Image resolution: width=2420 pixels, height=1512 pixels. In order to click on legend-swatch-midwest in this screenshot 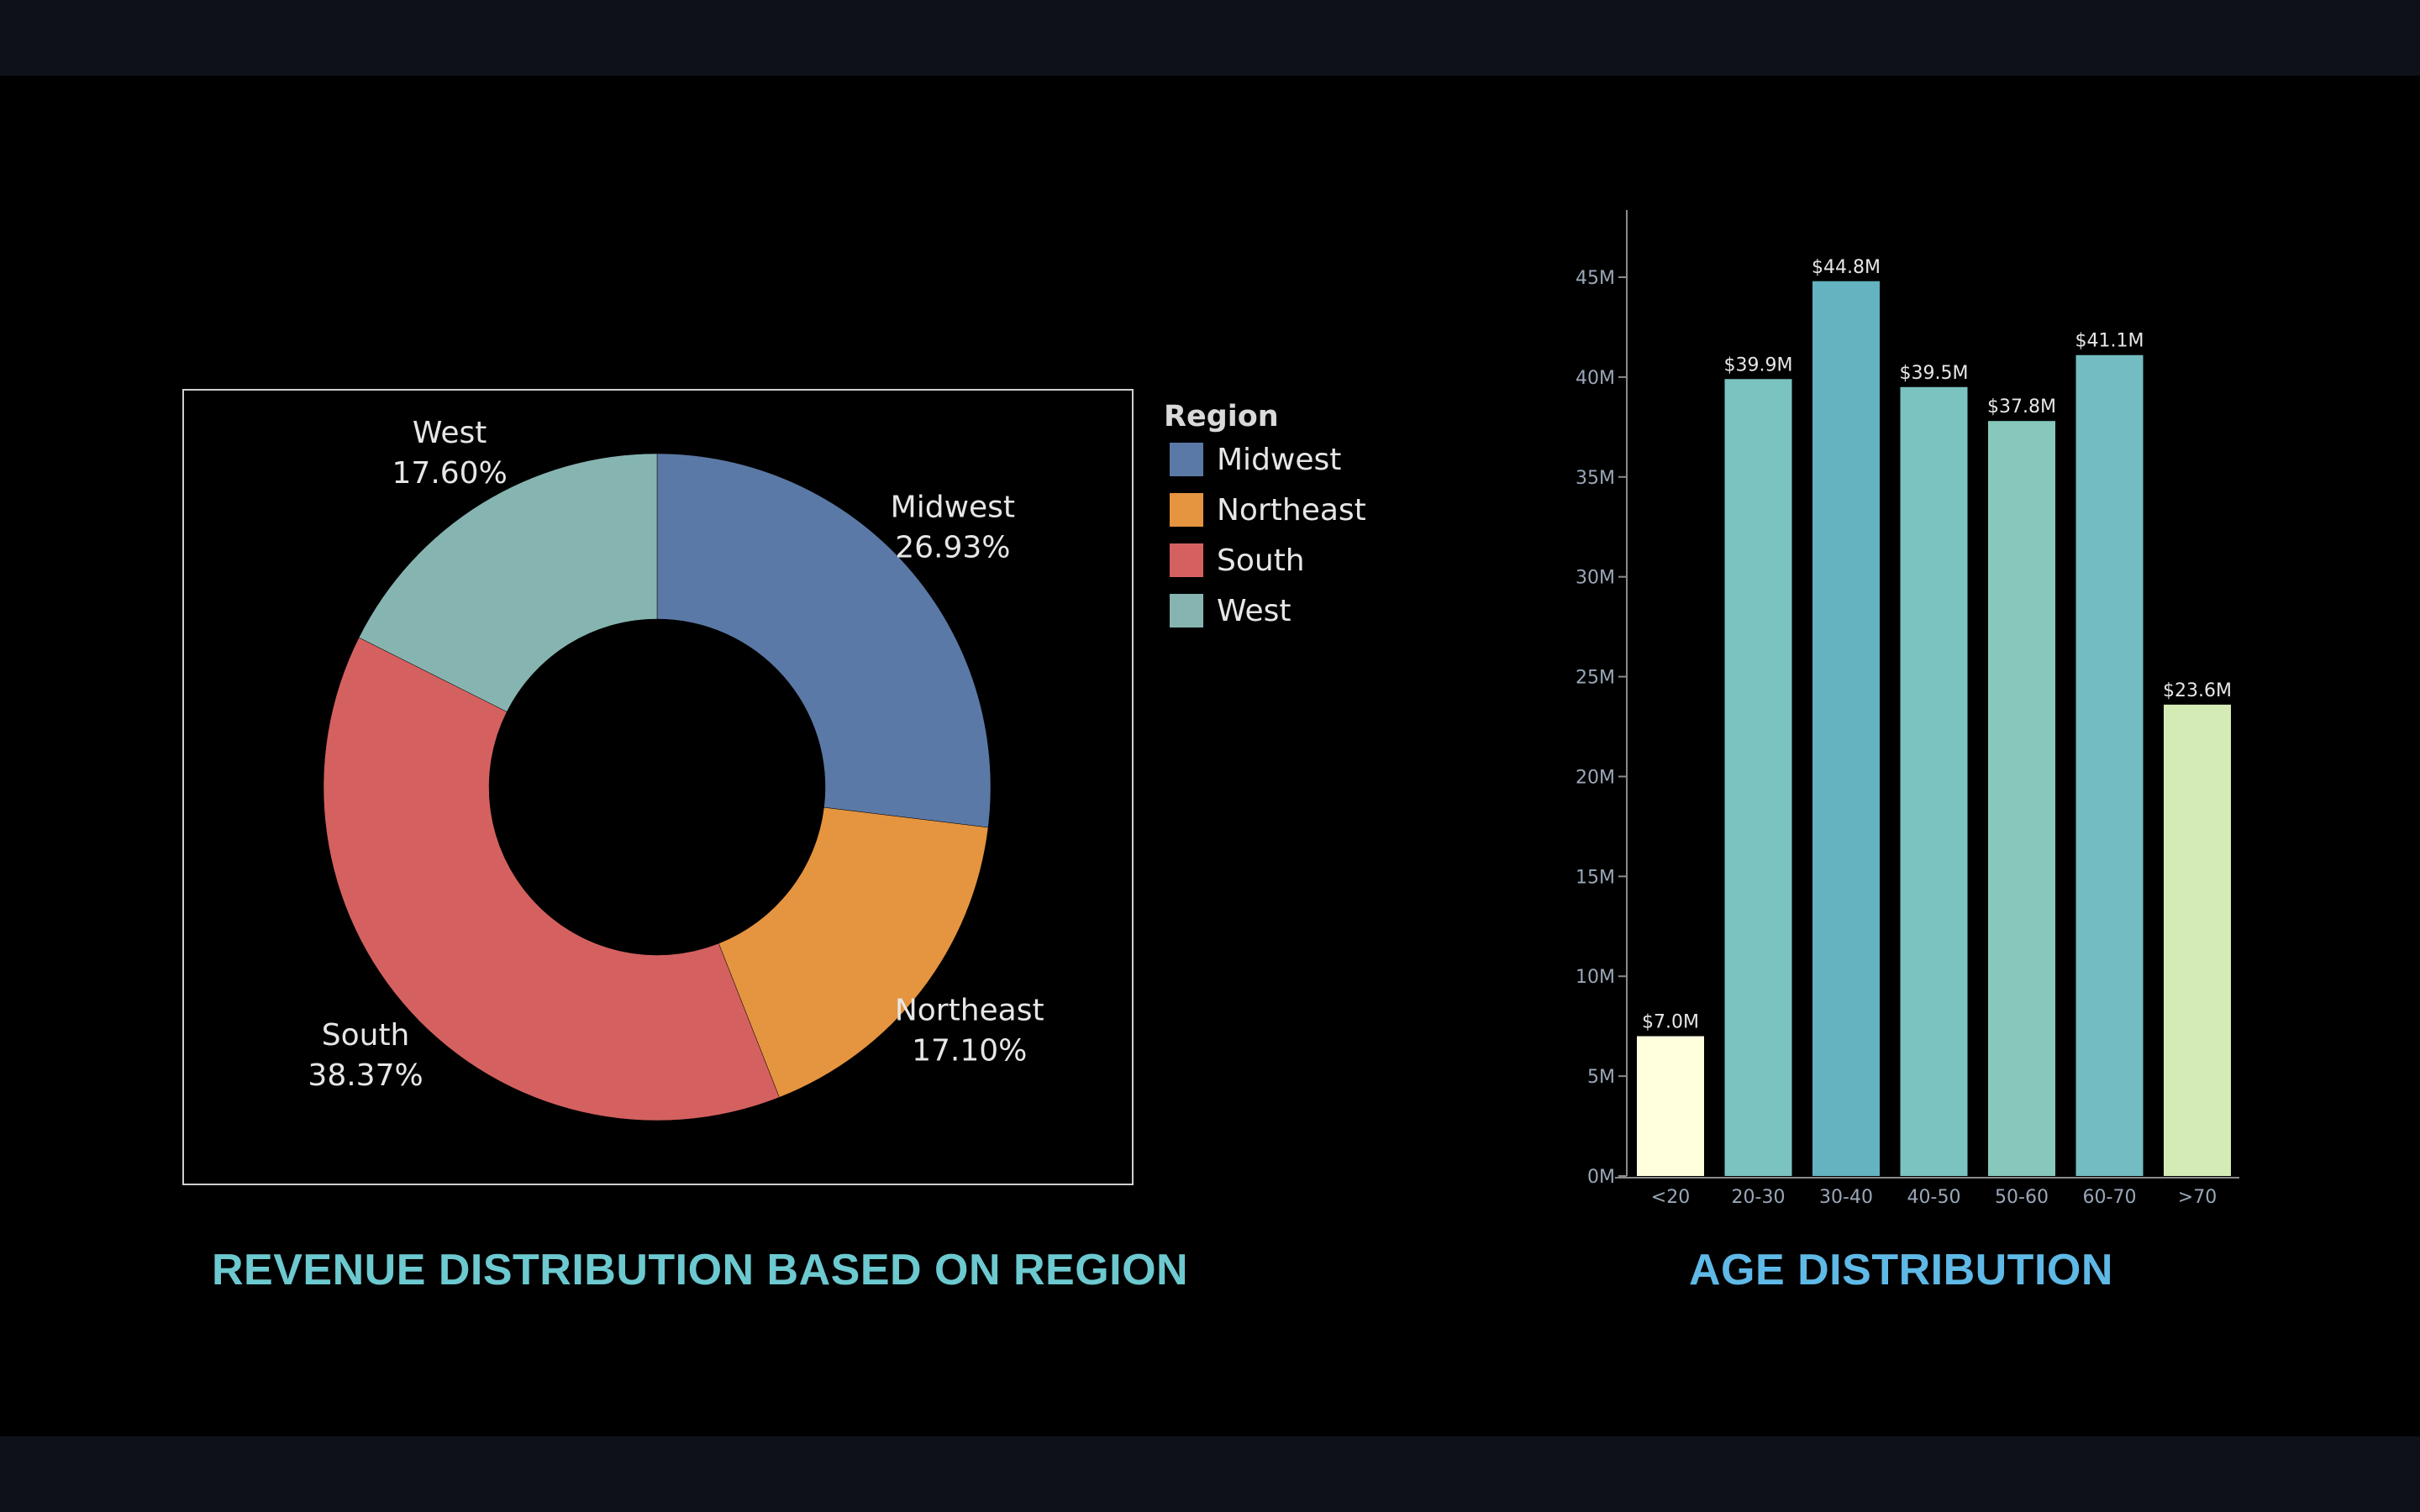, I will do `click(1186, 459)`.